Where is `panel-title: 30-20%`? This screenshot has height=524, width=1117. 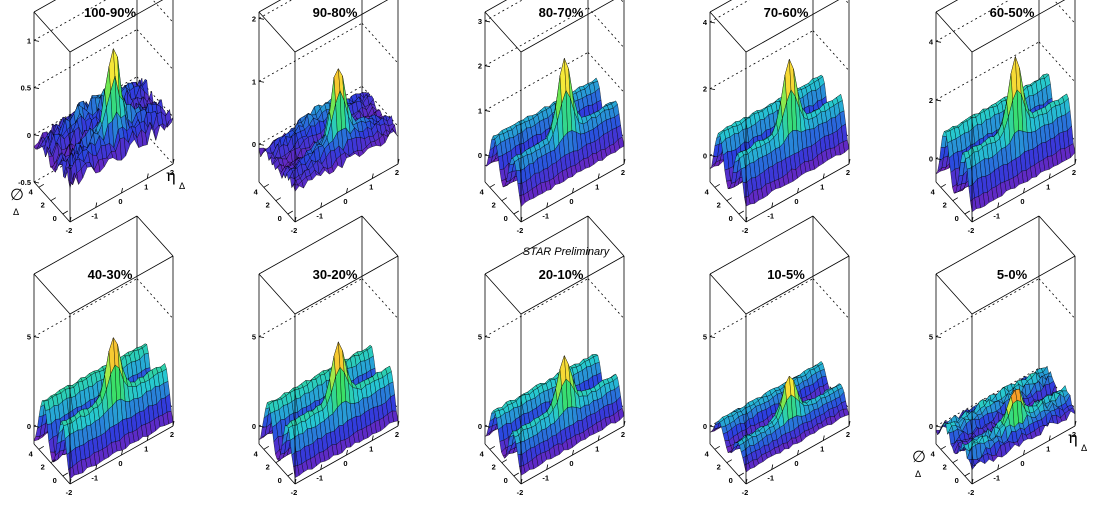 panel-title: 30-20% is located at coordinates (335, 274).